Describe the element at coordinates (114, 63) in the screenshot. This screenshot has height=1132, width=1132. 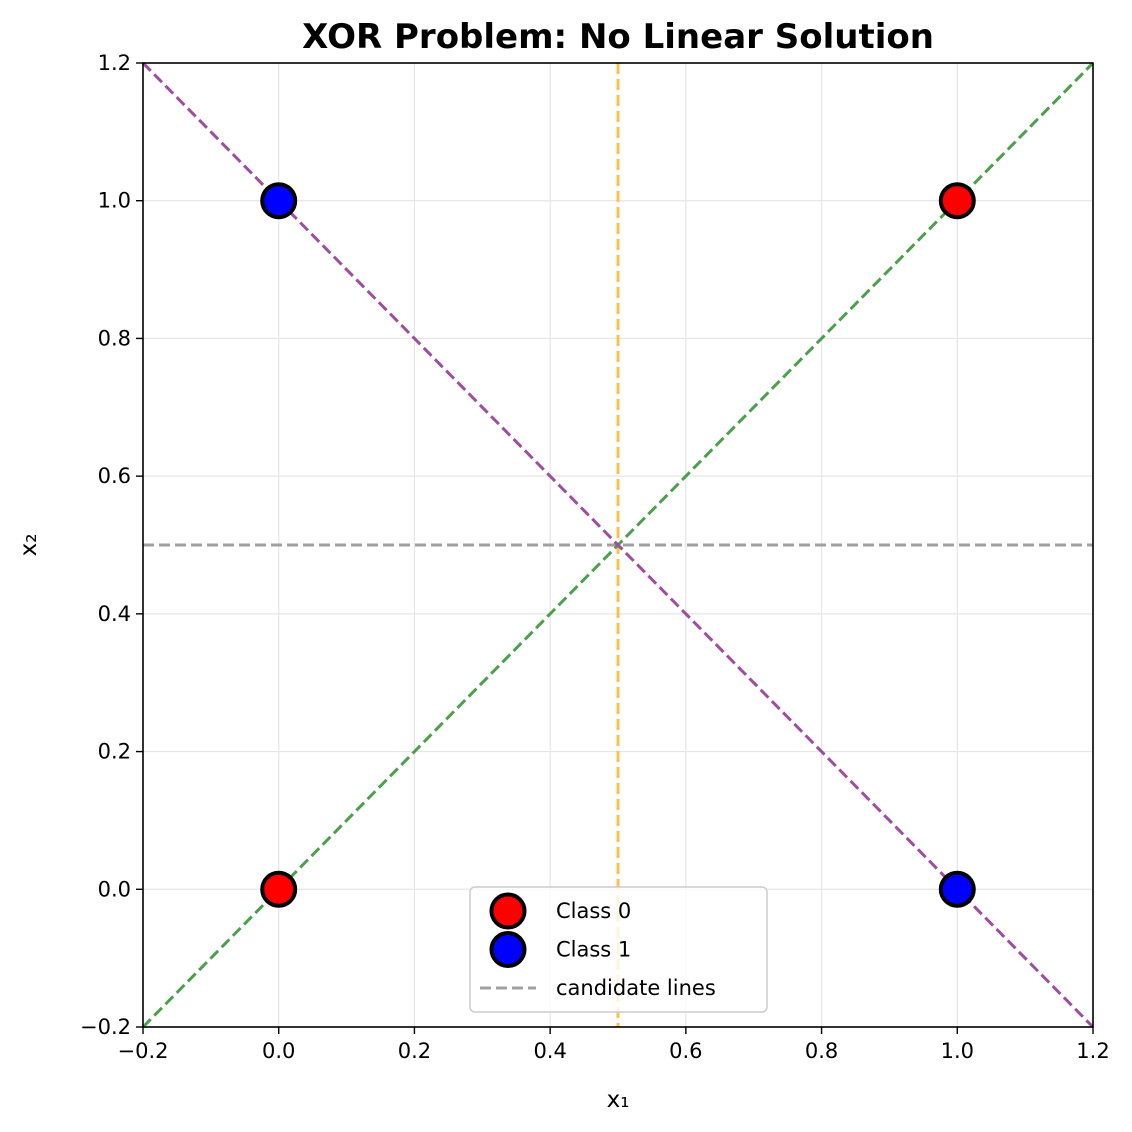
I see `y-tick-label-7: 1.2` at that location.